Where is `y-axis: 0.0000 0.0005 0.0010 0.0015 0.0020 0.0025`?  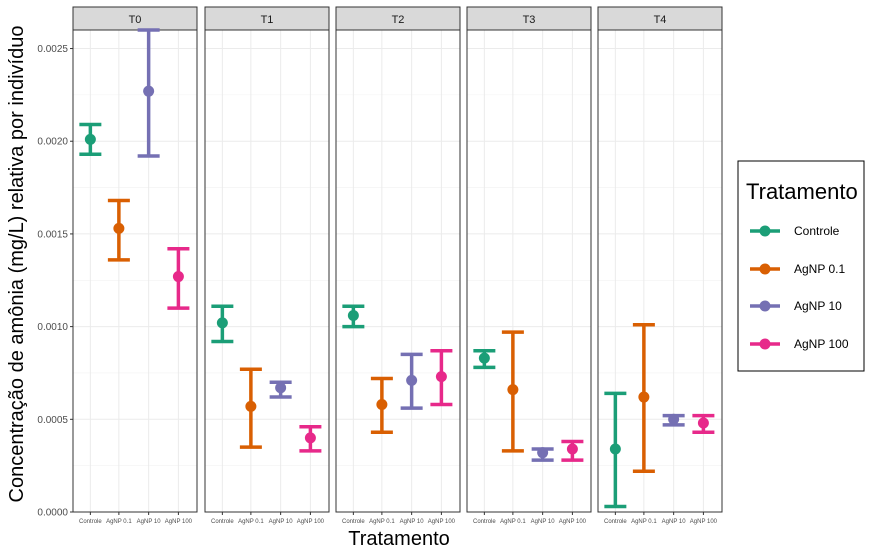 y-axis: 0.0000 0.0005 0.0010 0.0015 0.0020 0.0025 is located at coordinates (55, 281).